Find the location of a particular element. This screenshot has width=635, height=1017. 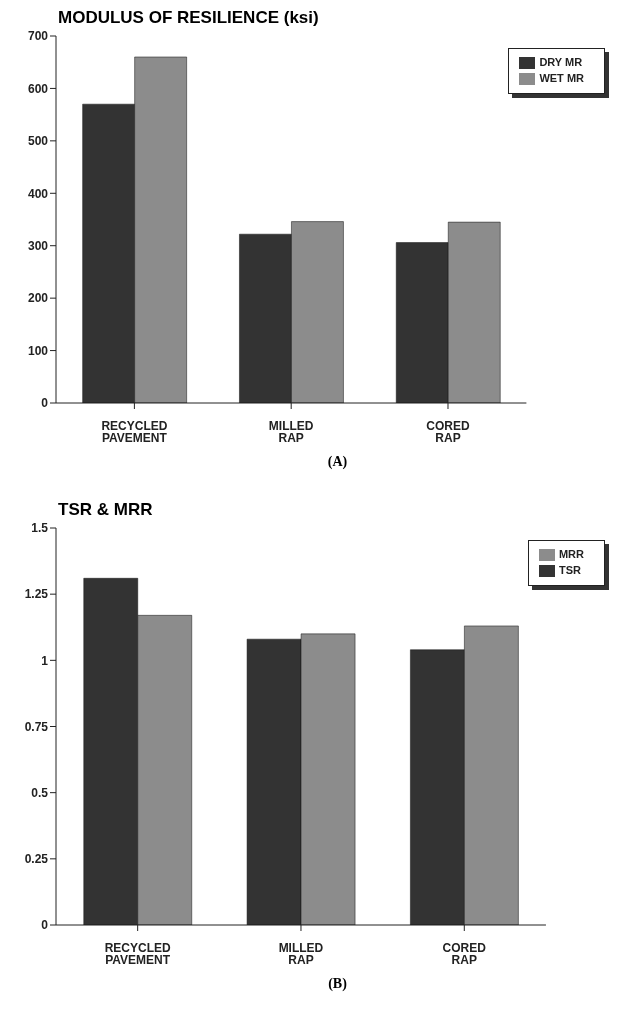

chart-title: MODULUS OF RESILIENCE (ksi) is located at coordinates (189, 18).